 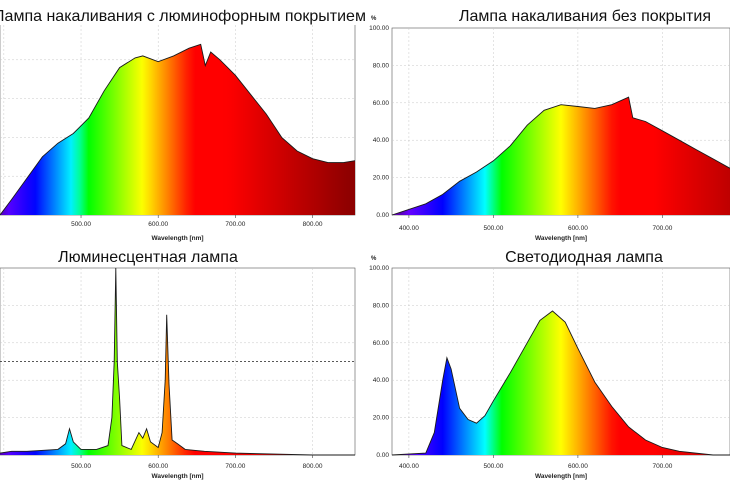 I want to click on chart-title: Светодиодная лампа, so click(x=584, y=257).